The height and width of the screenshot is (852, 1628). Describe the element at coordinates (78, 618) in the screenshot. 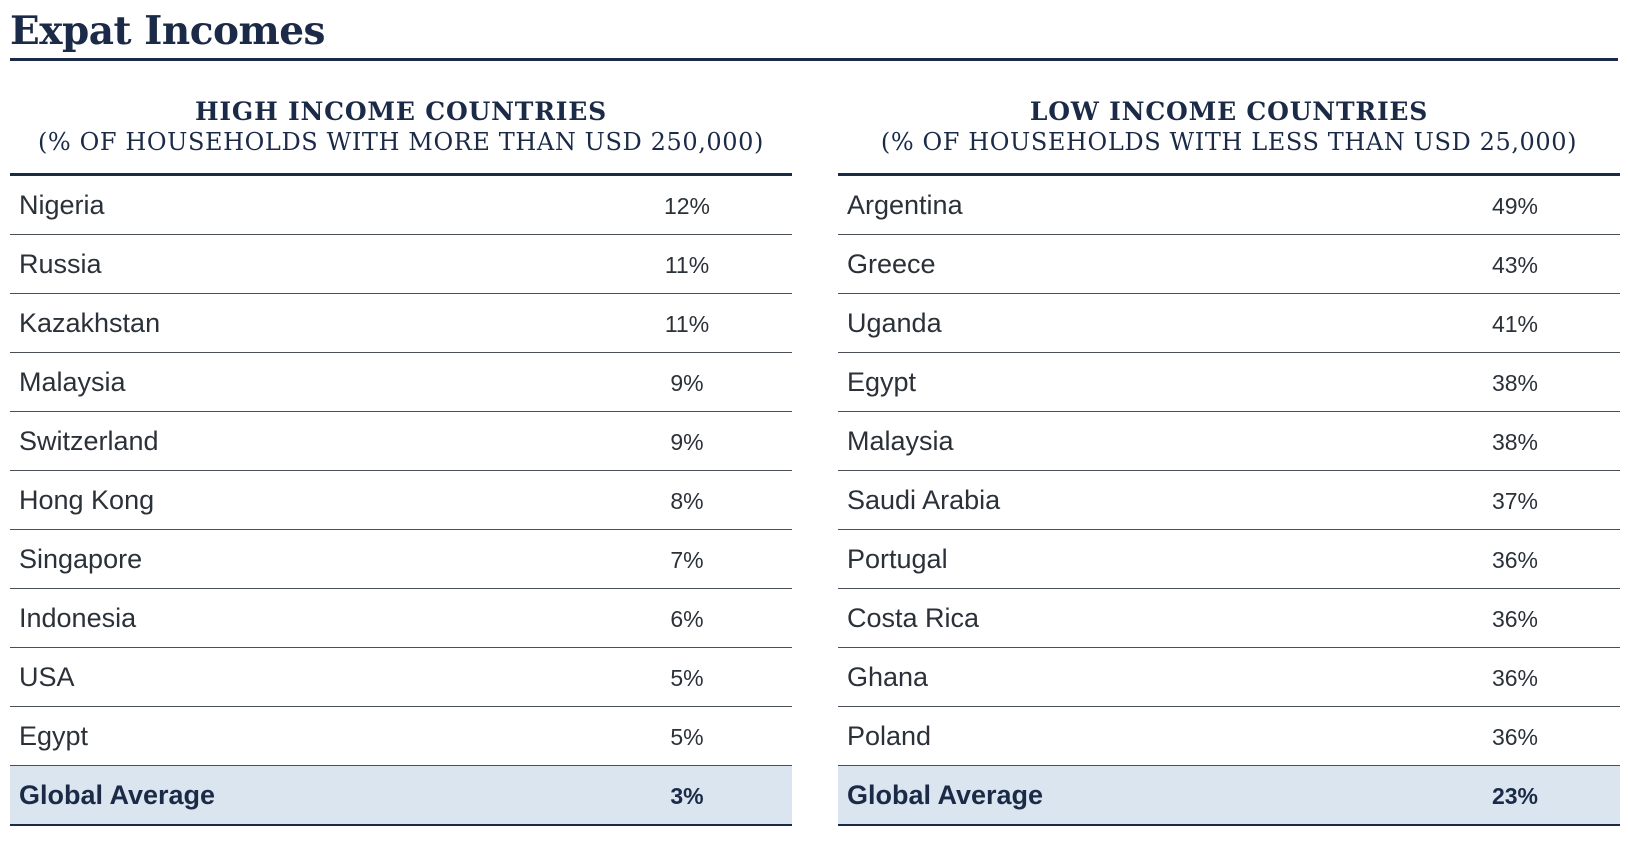

I see `country-name: Indonesia` at that location.